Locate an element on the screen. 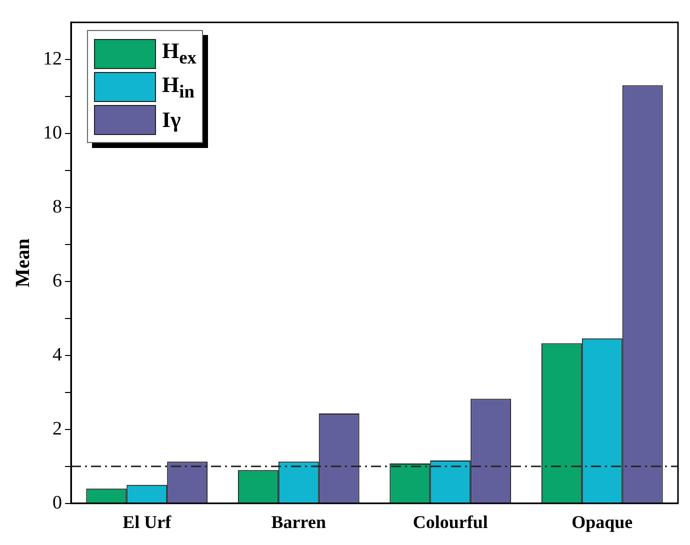 Image resolution: width=690 pixels, height=545 pixels. y-axis-title: Mean is located at coordinates (23, 263).